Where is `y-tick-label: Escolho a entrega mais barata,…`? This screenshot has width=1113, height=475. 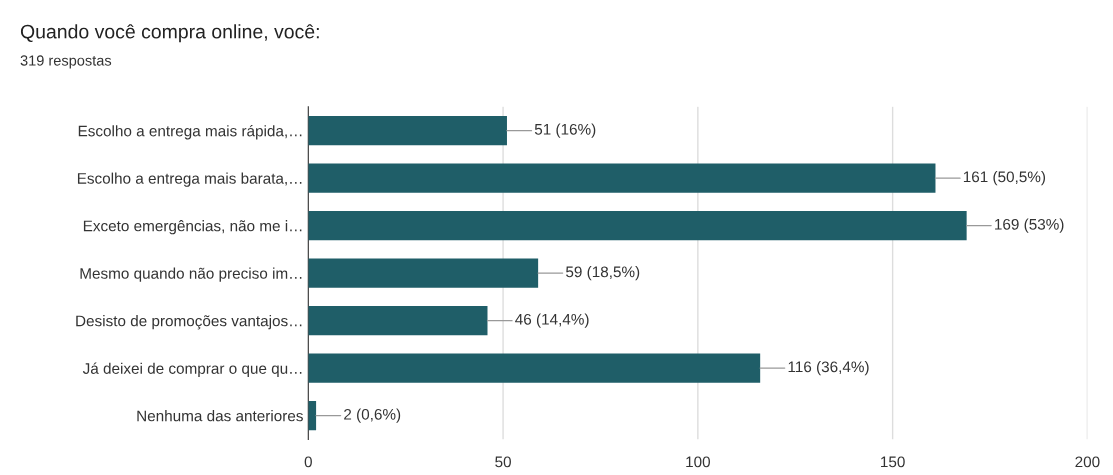 y-tick-label: Escolho a entrega mais barata,… is located at coordinates (189, 179).